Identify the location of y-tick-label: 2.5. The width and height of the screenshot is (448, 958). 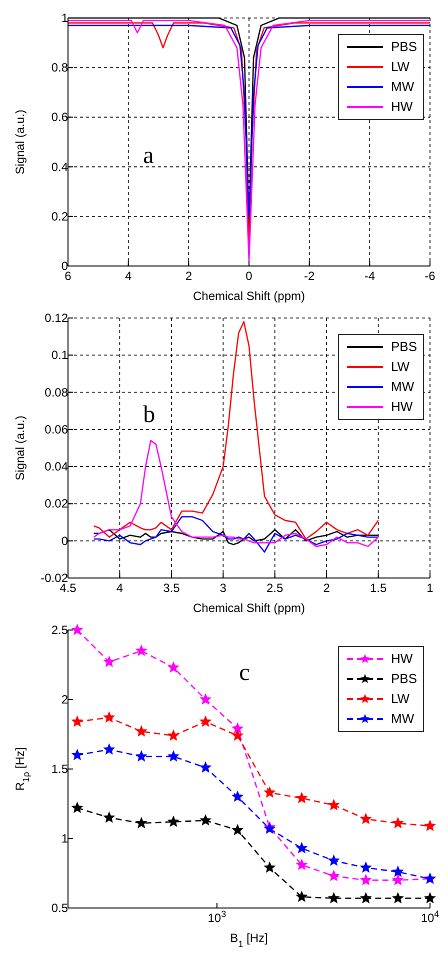
(59, 630).